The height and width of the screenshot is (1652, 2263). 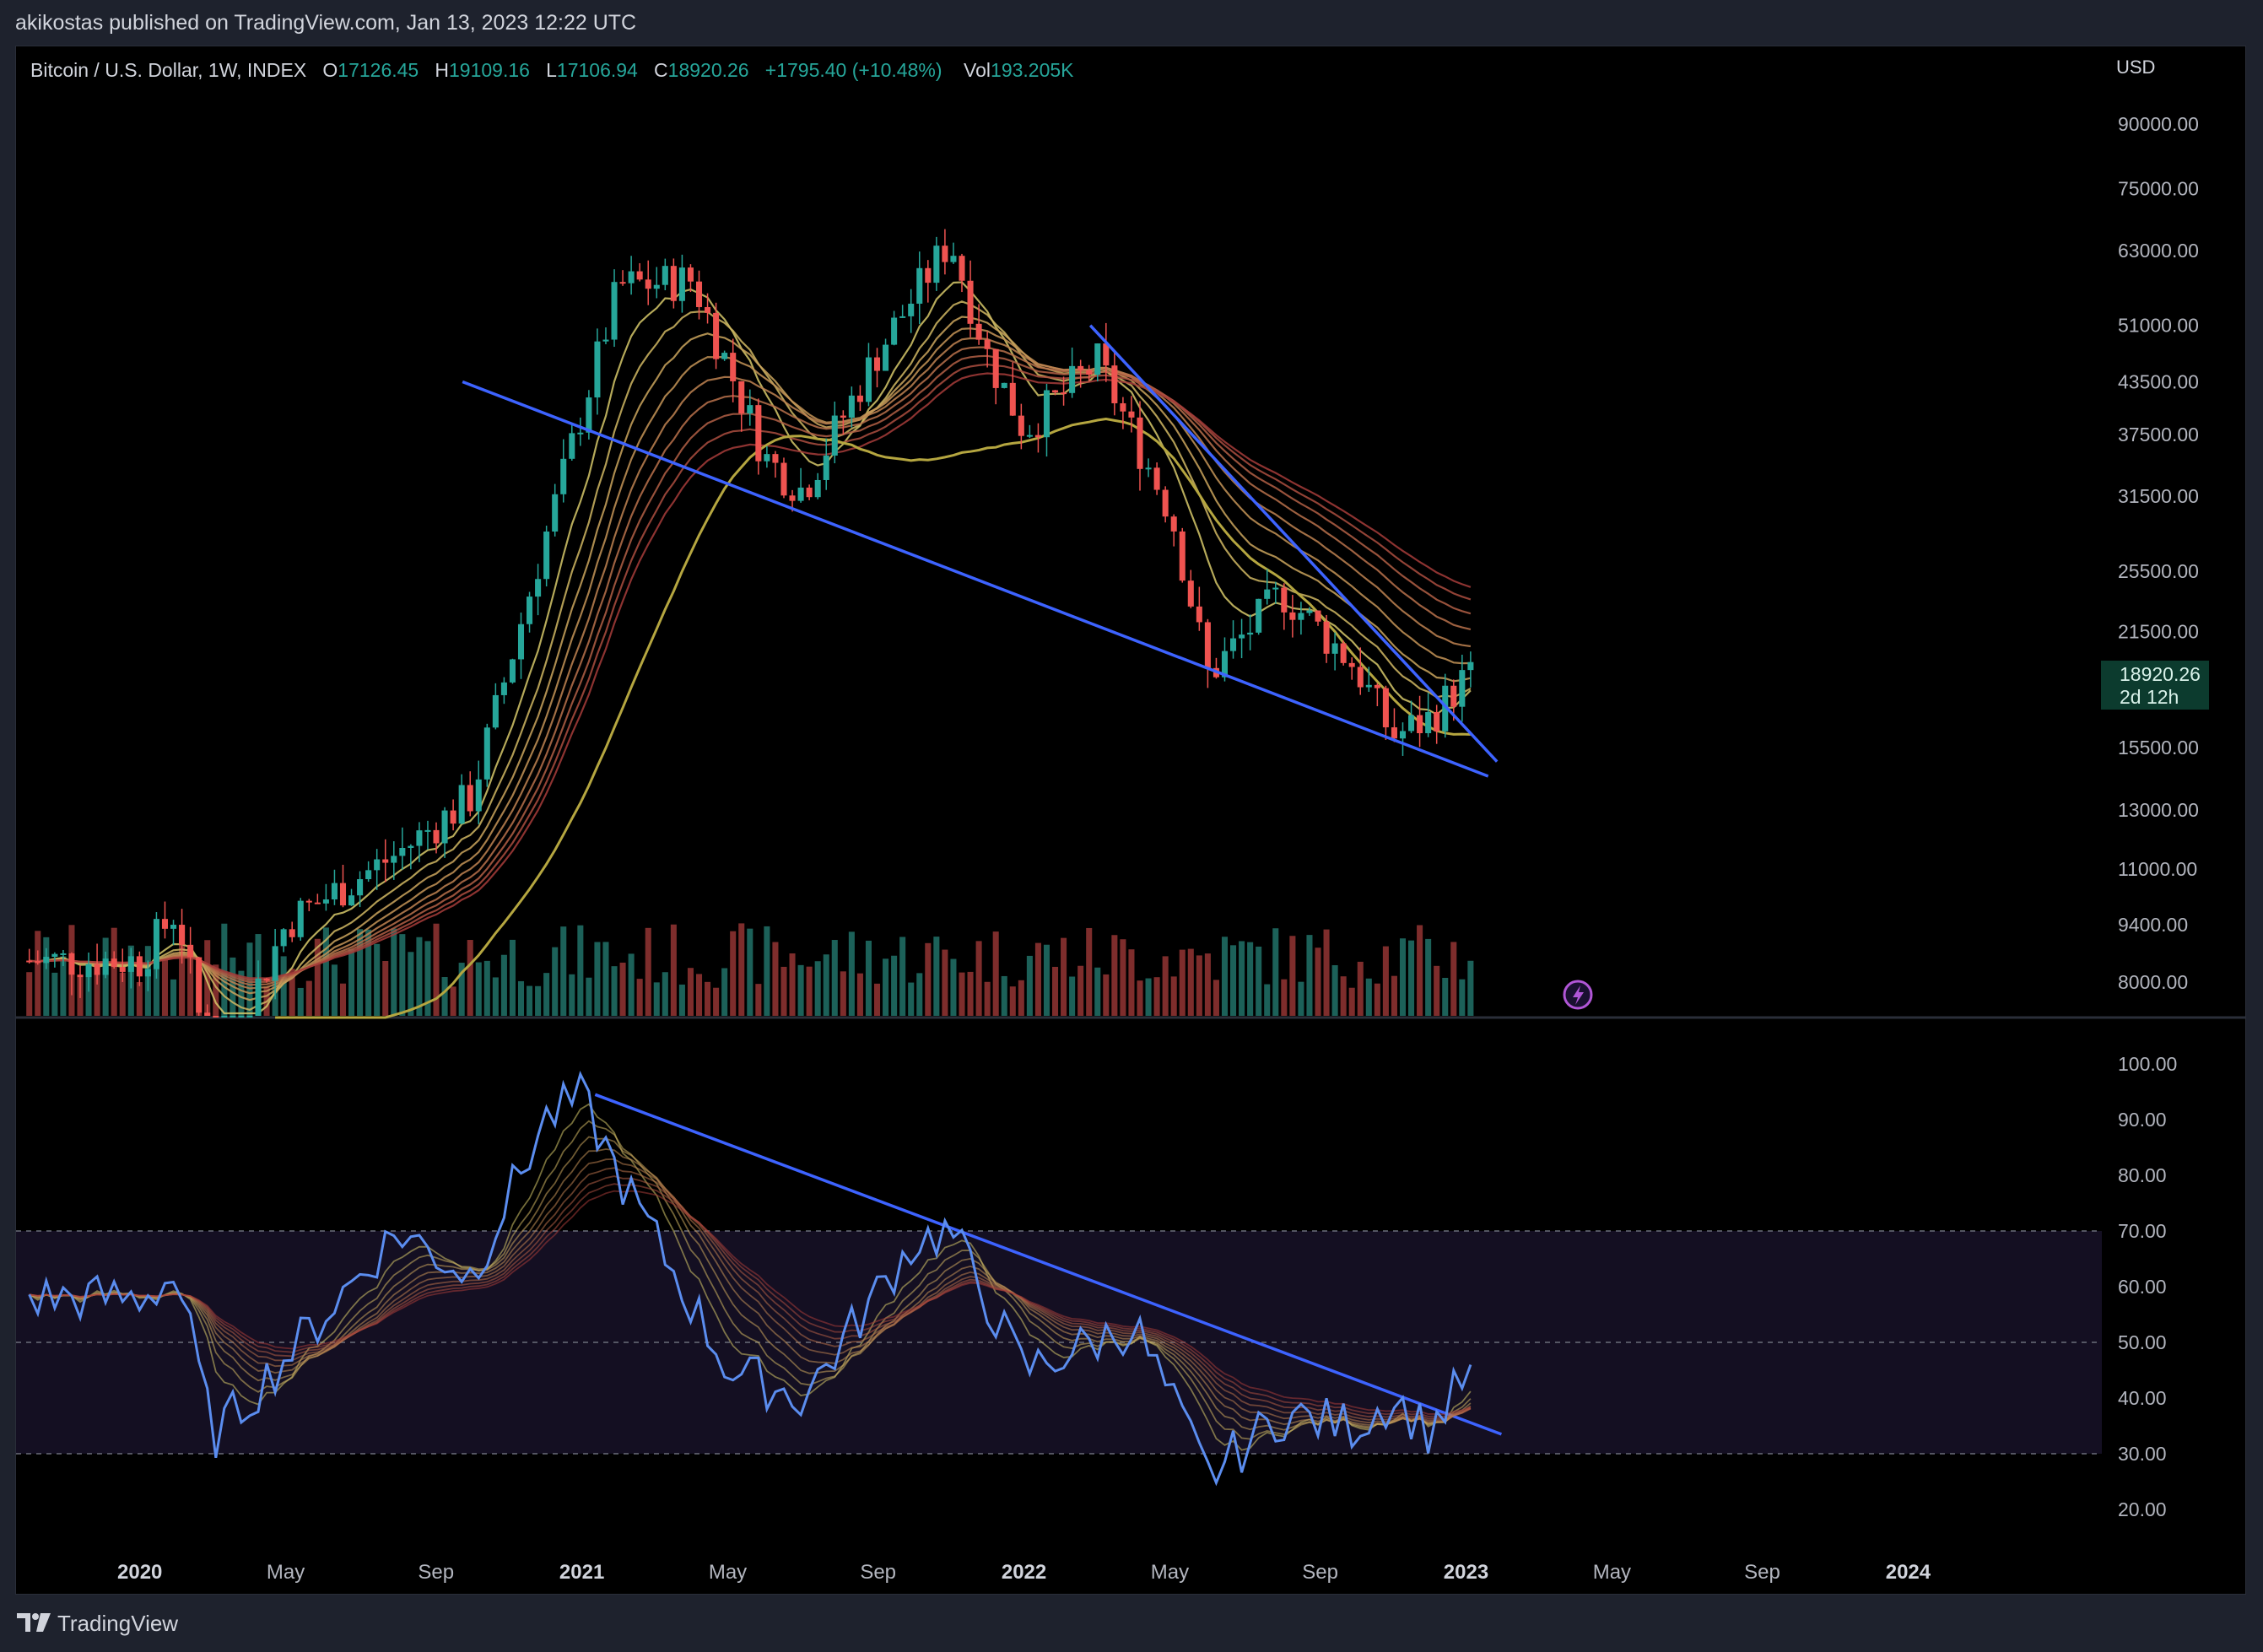 What do you see at coordinates (140, 1572) in the screenshot?
I see `time-tick-label: 2020` at bounding box center [140, 1572].